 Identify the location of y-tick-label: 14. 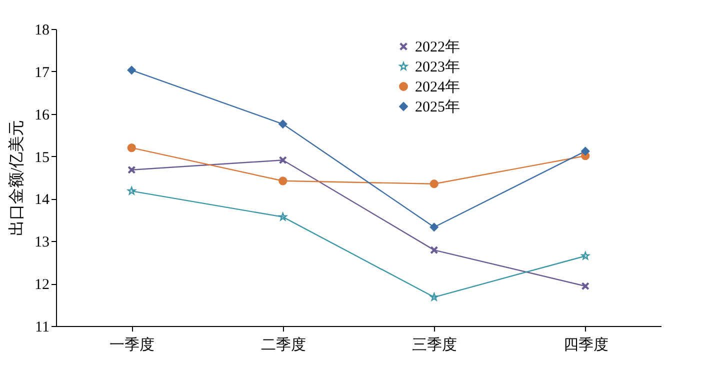
(42, 200).